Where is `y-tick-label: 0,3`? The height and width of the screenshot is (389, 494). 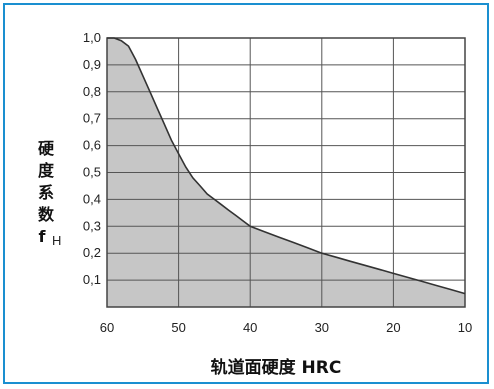 y-tick-label: 0,3 is located at coordinates (92, 225).